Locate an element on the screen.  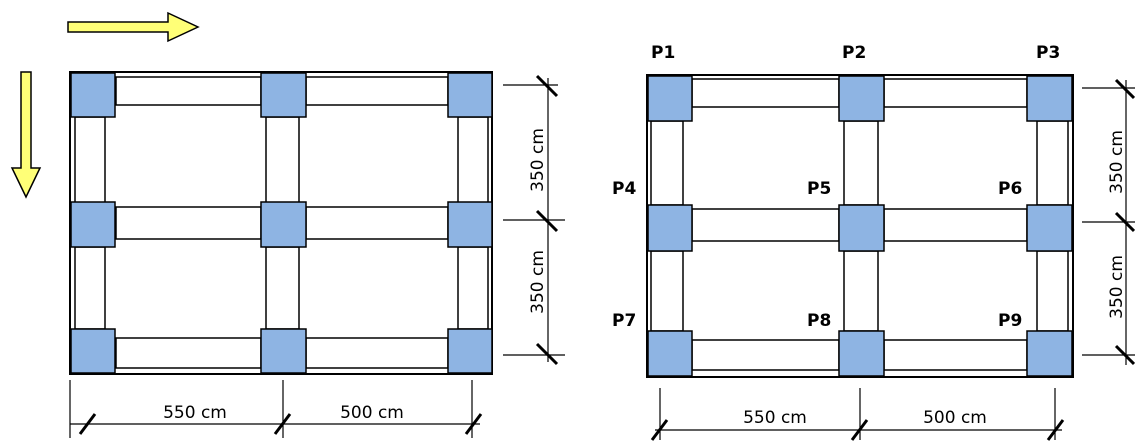
pillar-label-p3: P3 is located at coordinates (1048, 53).